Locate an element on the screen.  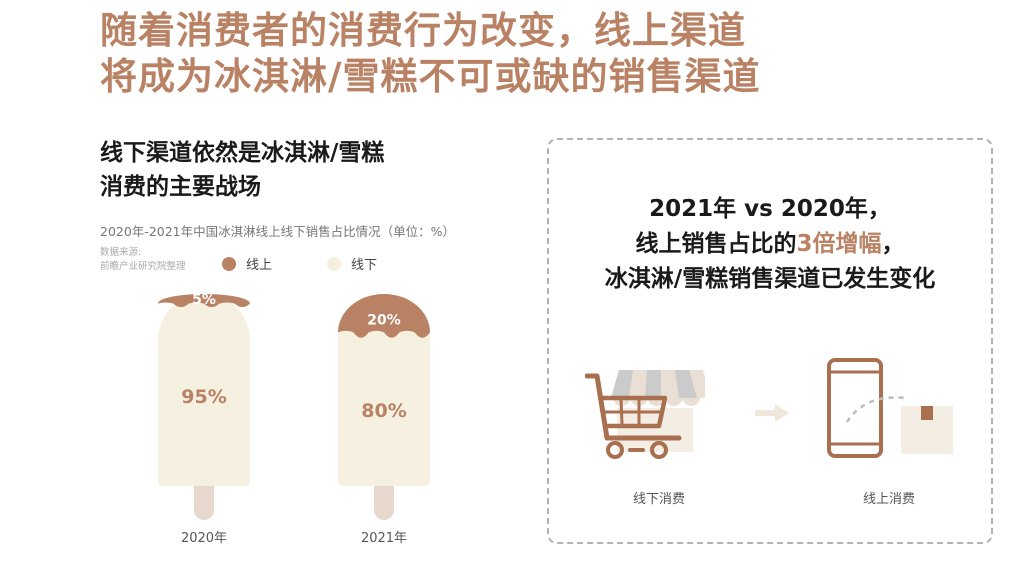
popsicle-chart: 5% 95% 2020年 20% 80% 2021年 is located at coordinates (294, 419).